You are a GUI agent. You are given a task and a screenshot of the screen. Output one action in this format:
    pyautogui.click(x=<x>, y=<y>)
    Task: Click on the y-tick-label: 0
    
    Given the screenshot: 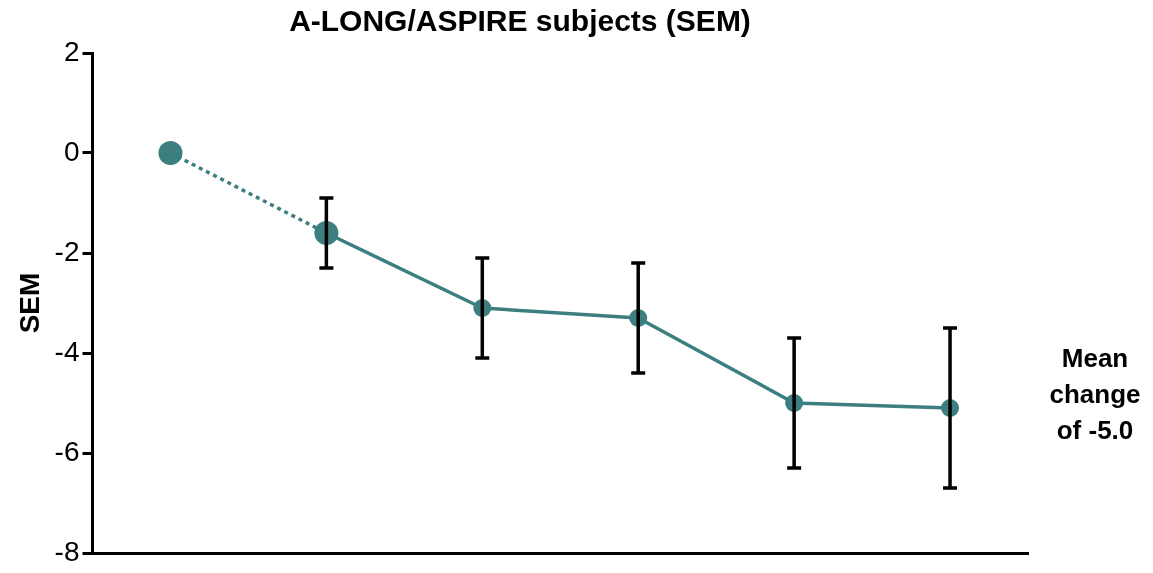 What is the action you would take?
    pyautogui.click(x=71, y=151)
    